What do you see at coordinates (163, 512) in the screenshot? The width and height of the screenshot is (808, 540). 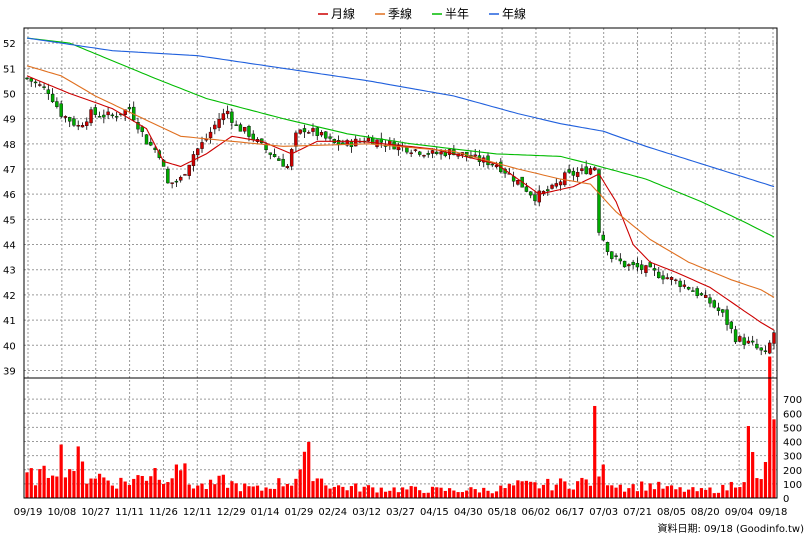 I see `date-tick-label: 11/26` at bounding box center [163, 512].